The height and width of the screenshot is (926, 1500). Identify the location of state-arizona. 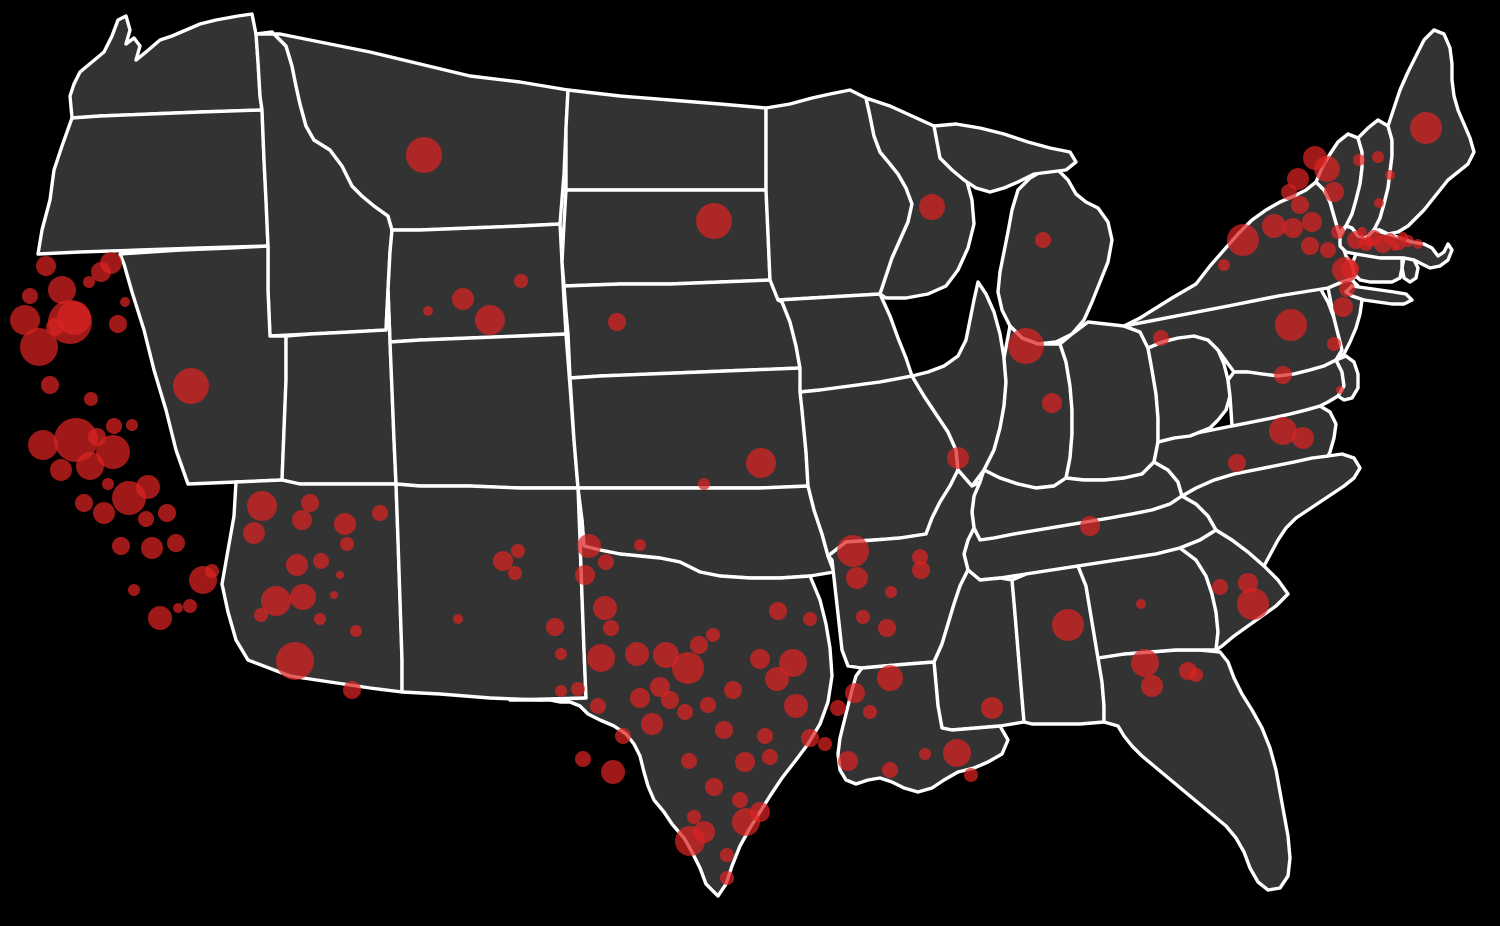
(312, 586).